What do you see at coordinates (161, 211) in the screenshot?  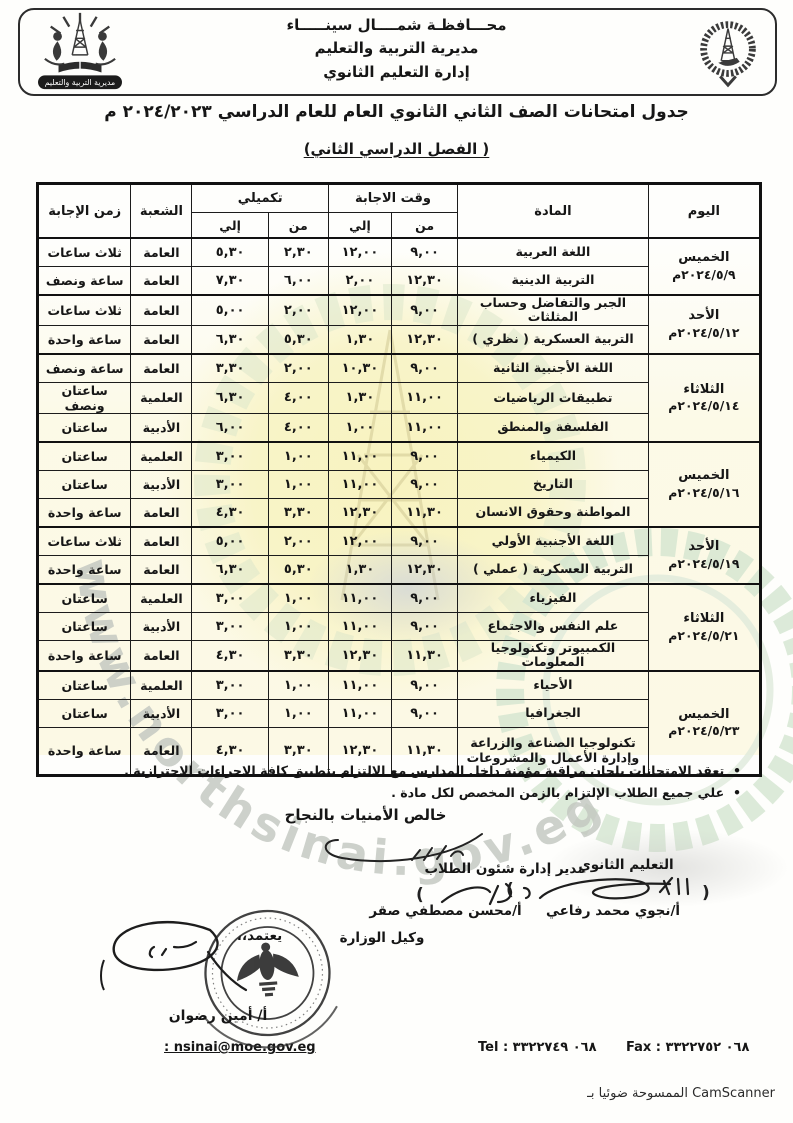 I see `col-header-branch: الشعبة` at bounding box center [161, 211].